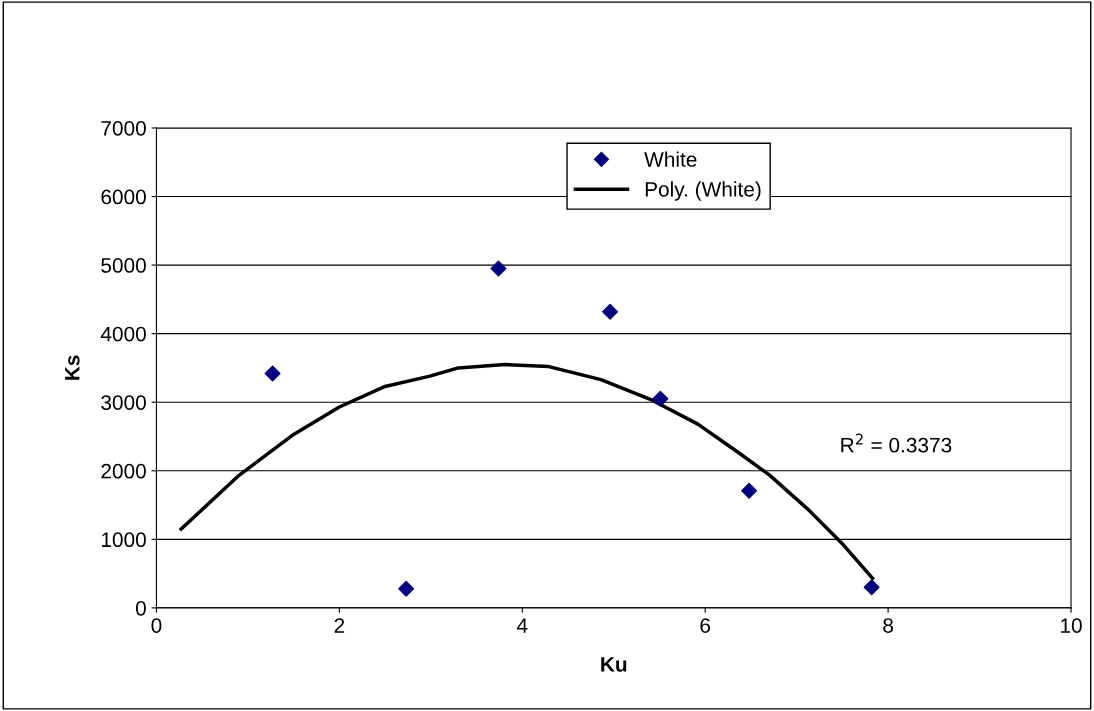 This screenshot has width=1094, height=711. What do you see at coordinates (703, 191) in the screenshot?
I see `legend-label: Poly. (White)` at bounding box center [703, 191].